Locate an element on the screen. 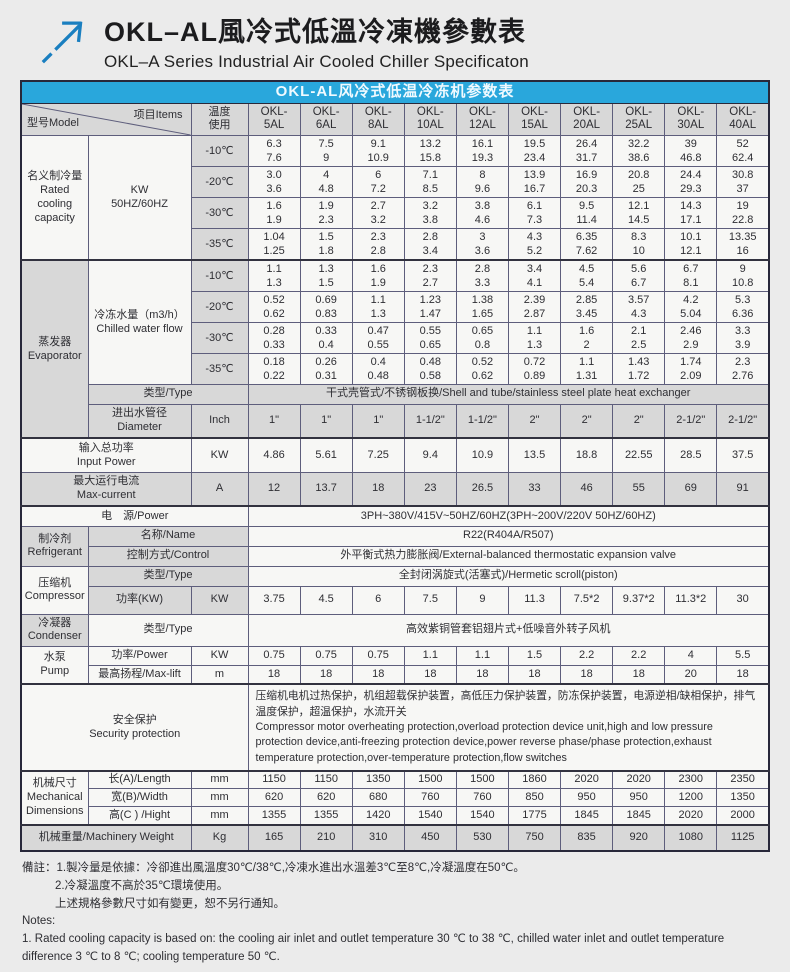 The width and height of the screenshot is (790, 972). value-cell: 2350 is located at coordinates (743, 779).